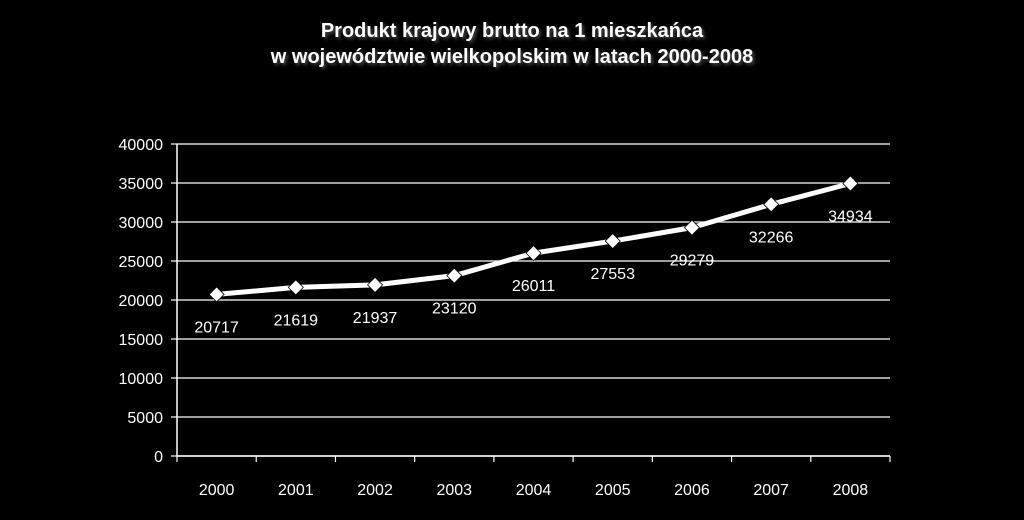 The height and width of the screenshot is (520, 1024). What do you see at coordinates (375, 490) in the screenshot?
I see `x-tick-label-2002: 2002` at bounding box center [375, 490].